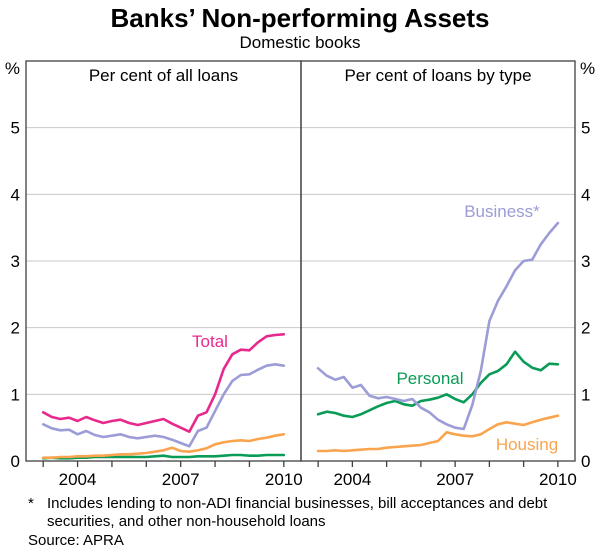 Image resolution: width=600 pixels, height=555 pixels. I want to click on chart-subtitle: Domestic books, so click(300, 42).